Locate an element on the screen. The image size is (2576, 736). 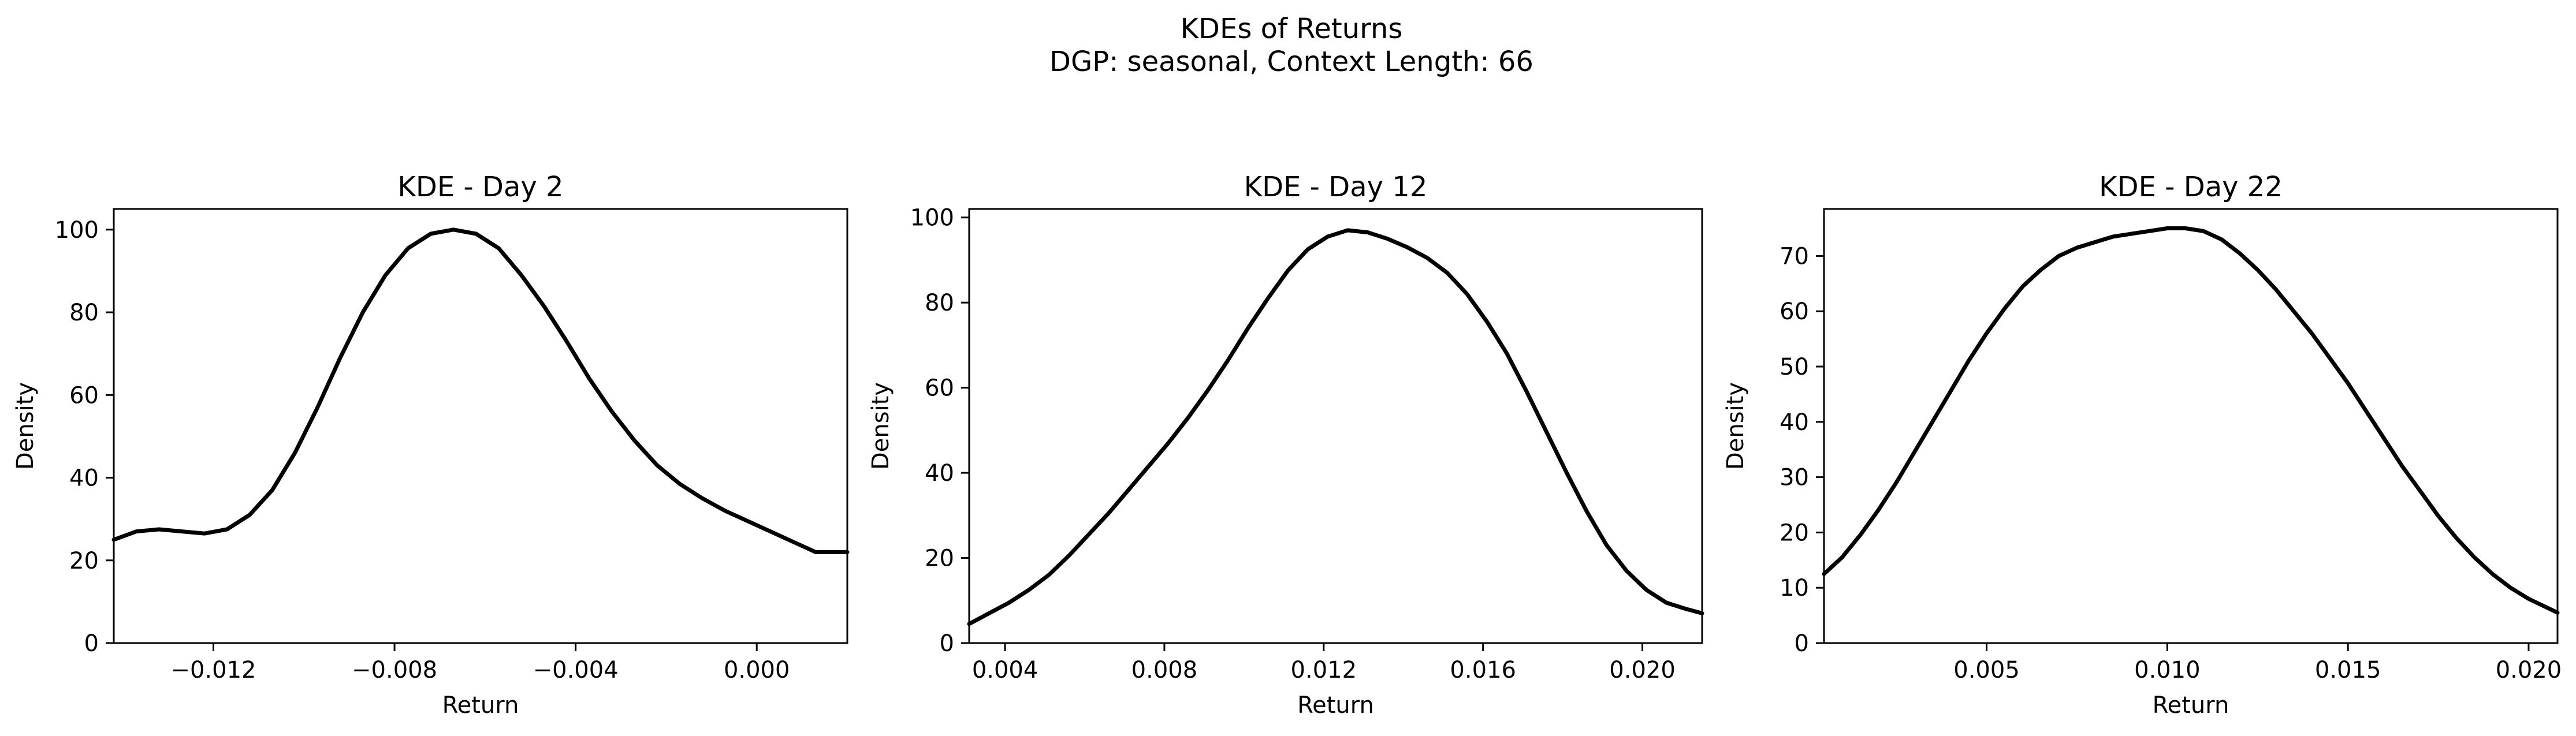
chart-title: KDE - Day 2 is located at coordinates (480, 187).